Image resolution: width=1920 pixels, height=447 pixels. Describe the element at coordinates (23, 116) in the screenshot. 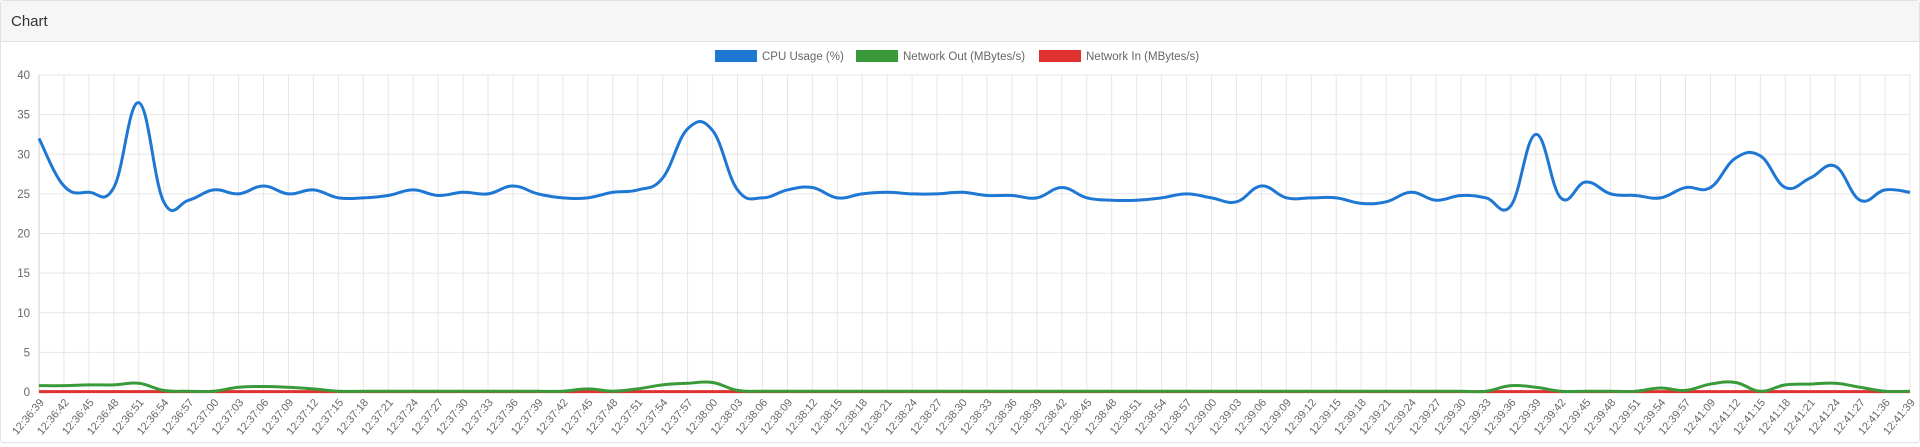

I see `y-tick-label: 35` at that location.